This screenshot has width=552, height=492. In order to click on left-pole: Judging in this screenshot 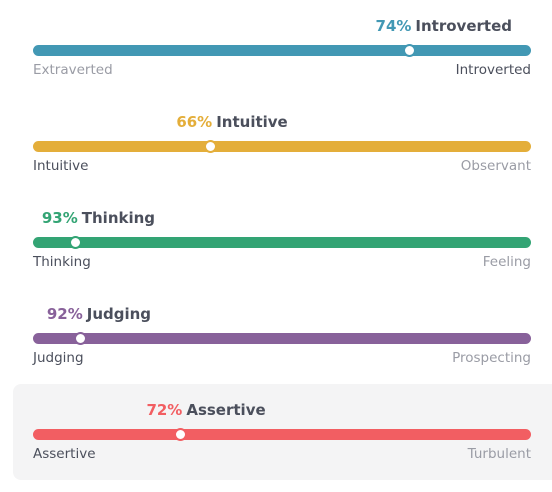, I will do `click(58, 358)`.